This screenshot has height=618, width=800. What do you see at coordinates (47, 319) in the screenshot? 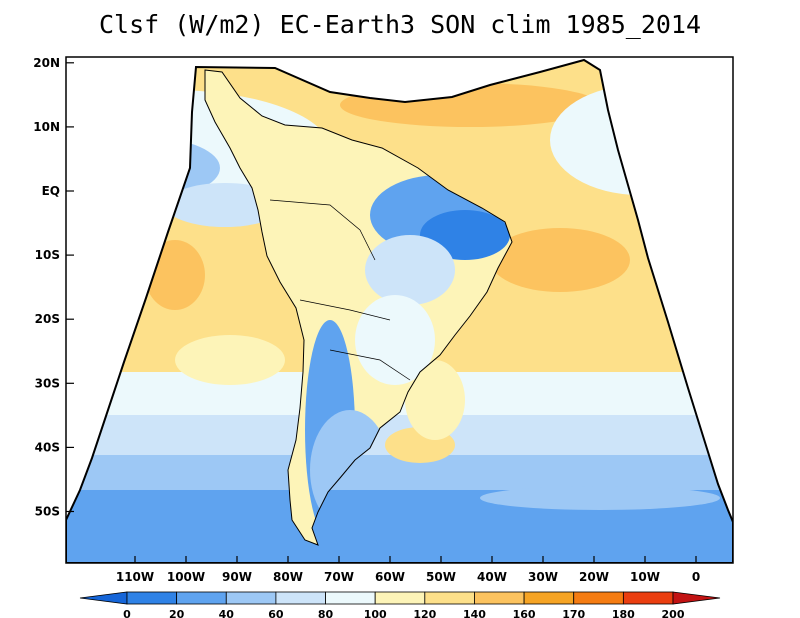
I see `lat-tick-label: 20S` at bounding box center [47, 319].